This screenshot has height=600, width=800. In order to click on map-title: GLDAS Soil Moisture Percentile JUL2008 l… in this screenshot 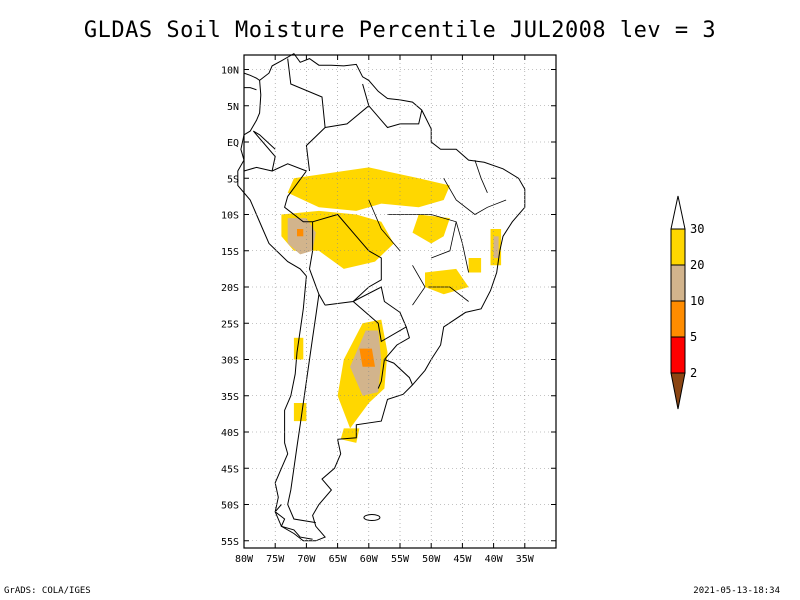, I will do `click(400, 30)`.